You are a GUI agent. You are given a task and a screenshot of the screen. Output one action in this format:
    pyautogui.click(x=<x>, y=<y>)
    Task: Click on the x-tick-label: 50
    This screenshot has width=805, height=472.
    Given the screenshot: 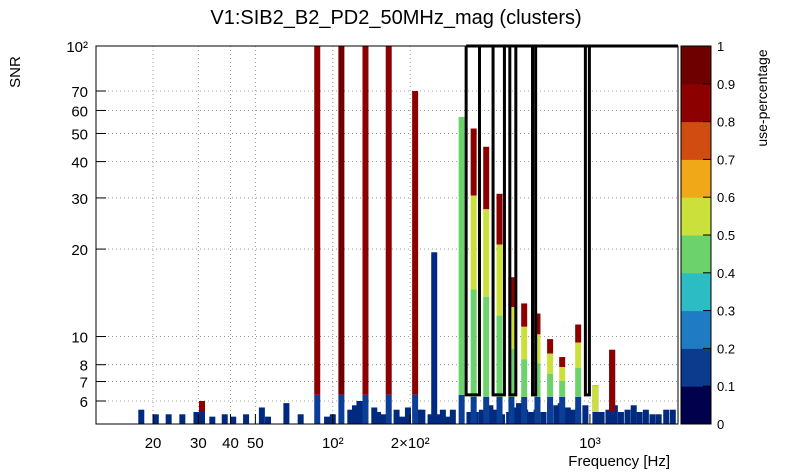 What is the action you would take?
    pyautogui.click(x=255, y=443)
    